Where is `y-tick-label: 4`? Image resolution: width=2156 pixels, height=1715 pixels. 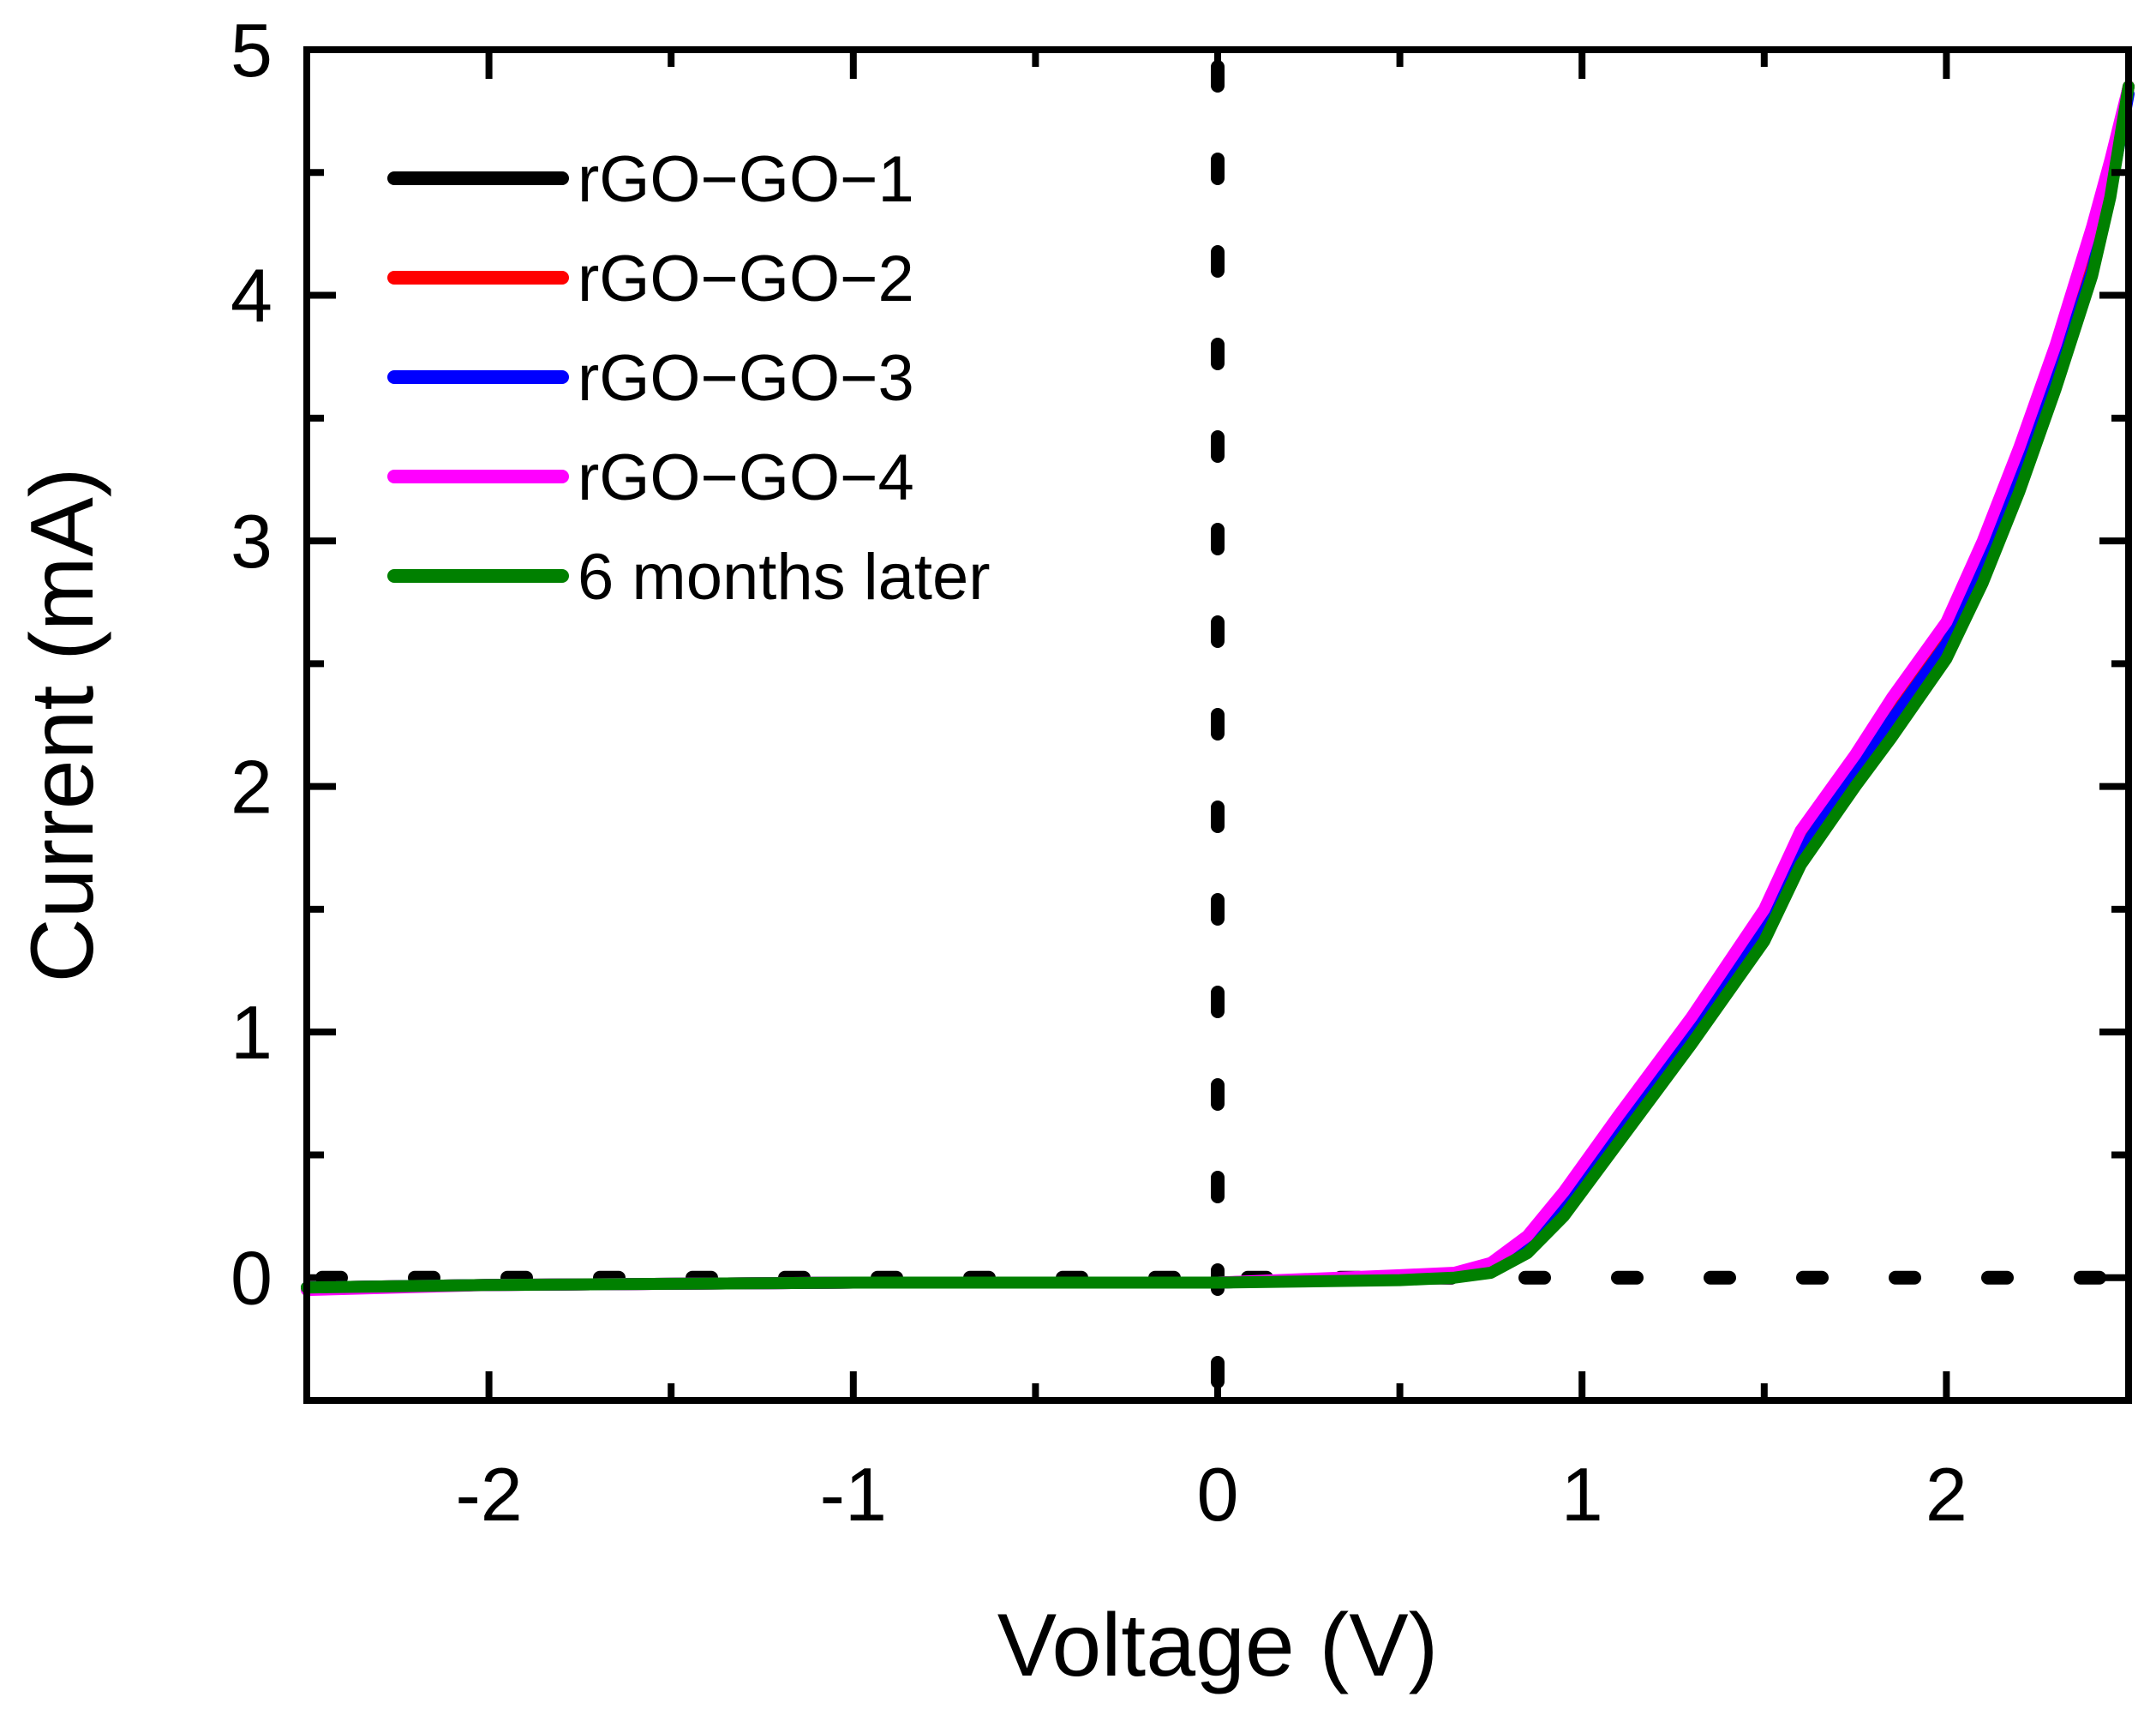 y-tick-label: 4 is located at coordinates (252, 297).